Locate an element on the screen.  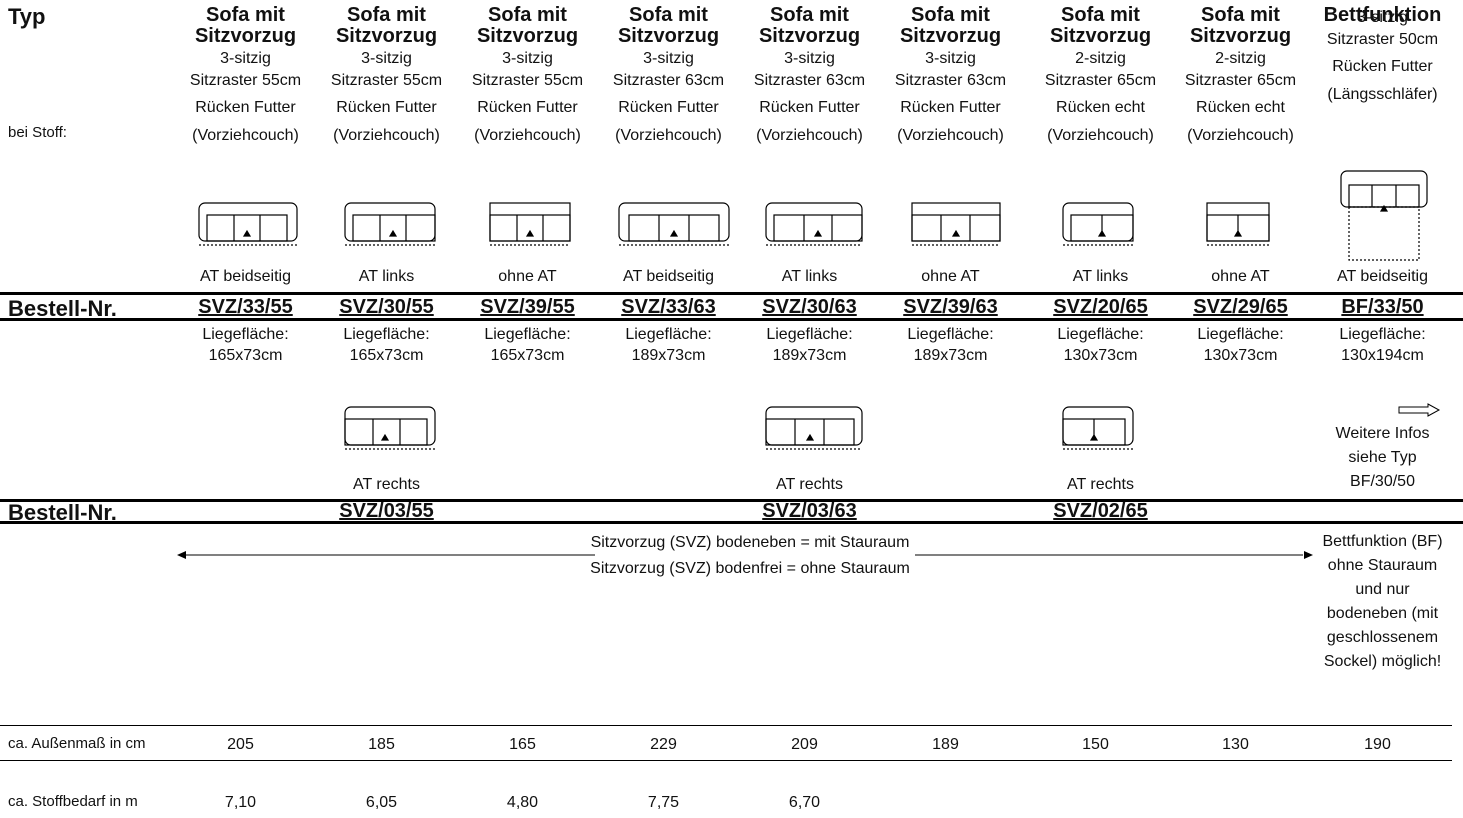
order-number-2: SVZ/03/63 is located at coordinates (809, 511).